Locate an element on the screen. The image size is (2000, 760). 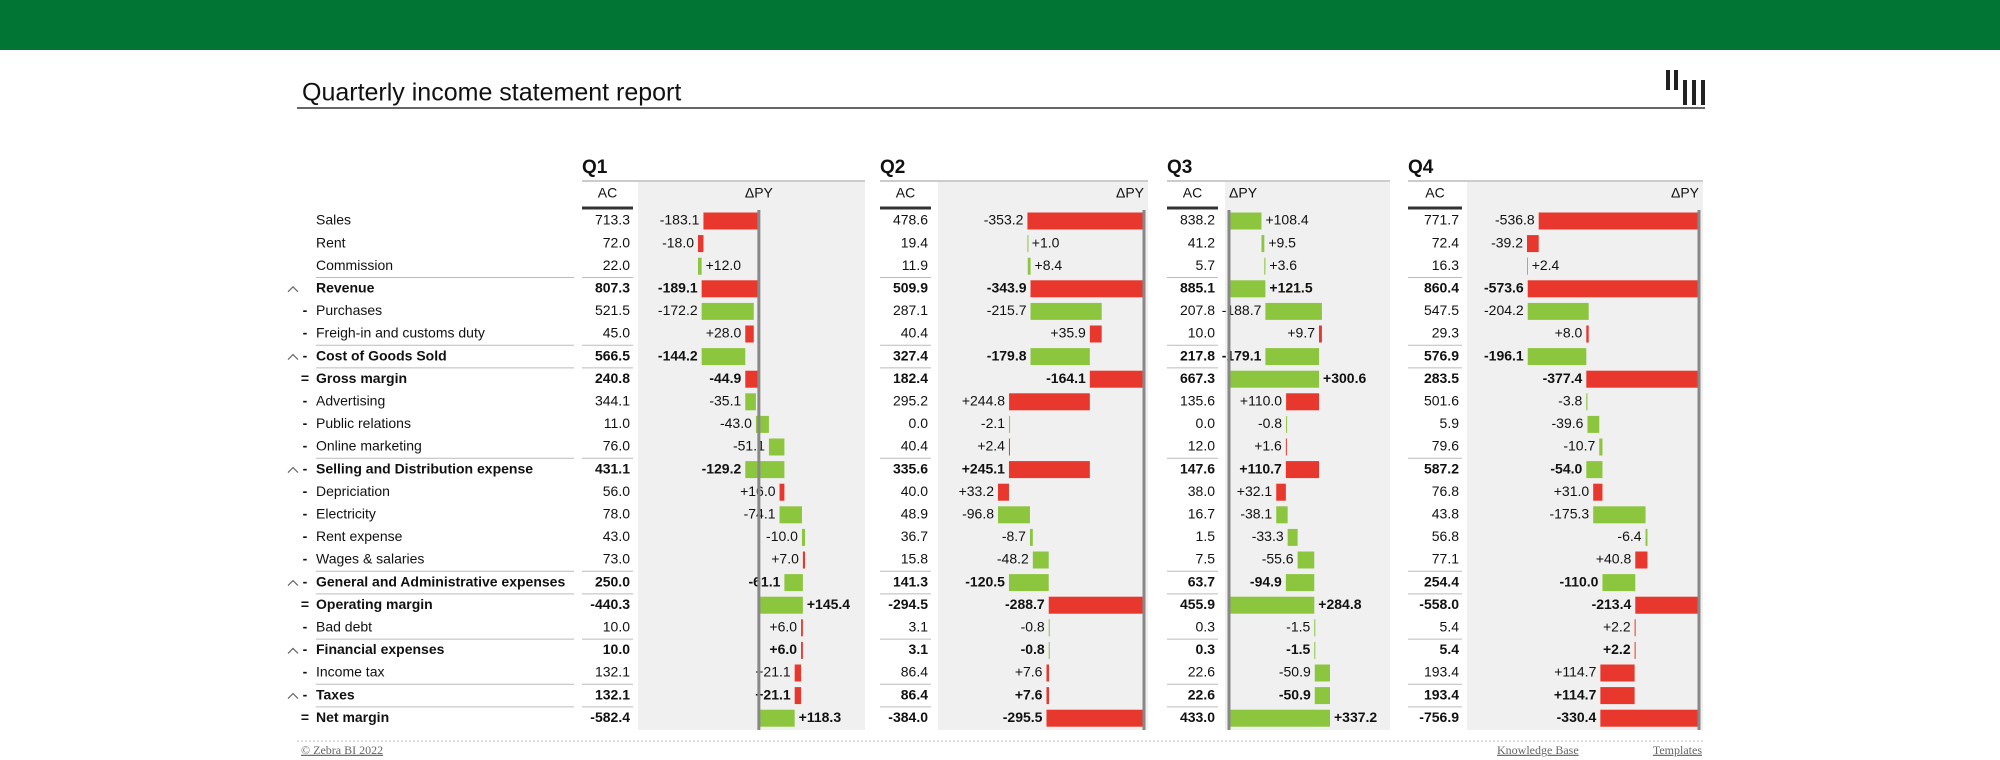
delta-label: +8.0 is located at coordinates (1569, 333).